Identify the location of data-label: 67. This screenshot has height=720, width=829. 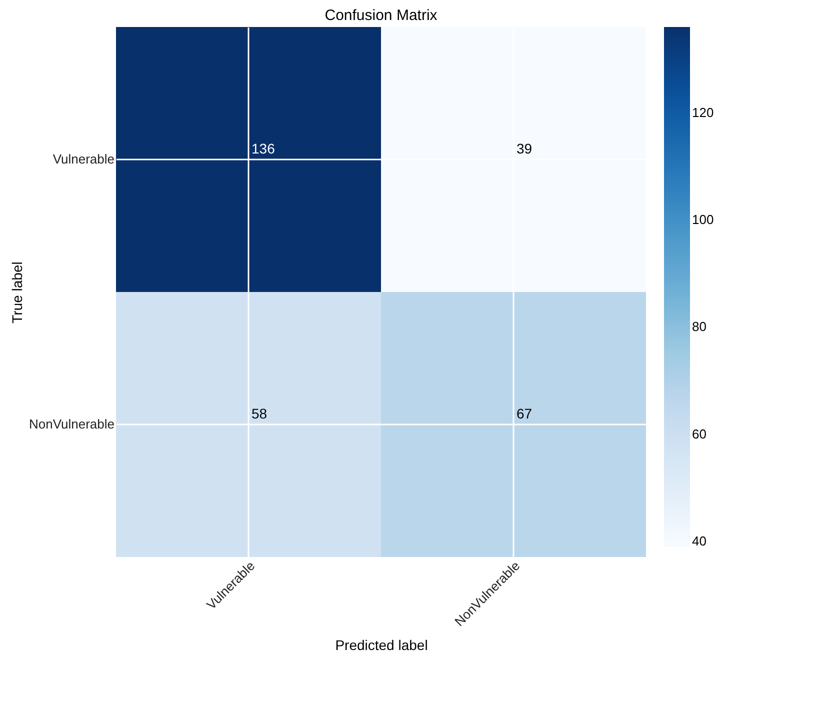
(524, 414).